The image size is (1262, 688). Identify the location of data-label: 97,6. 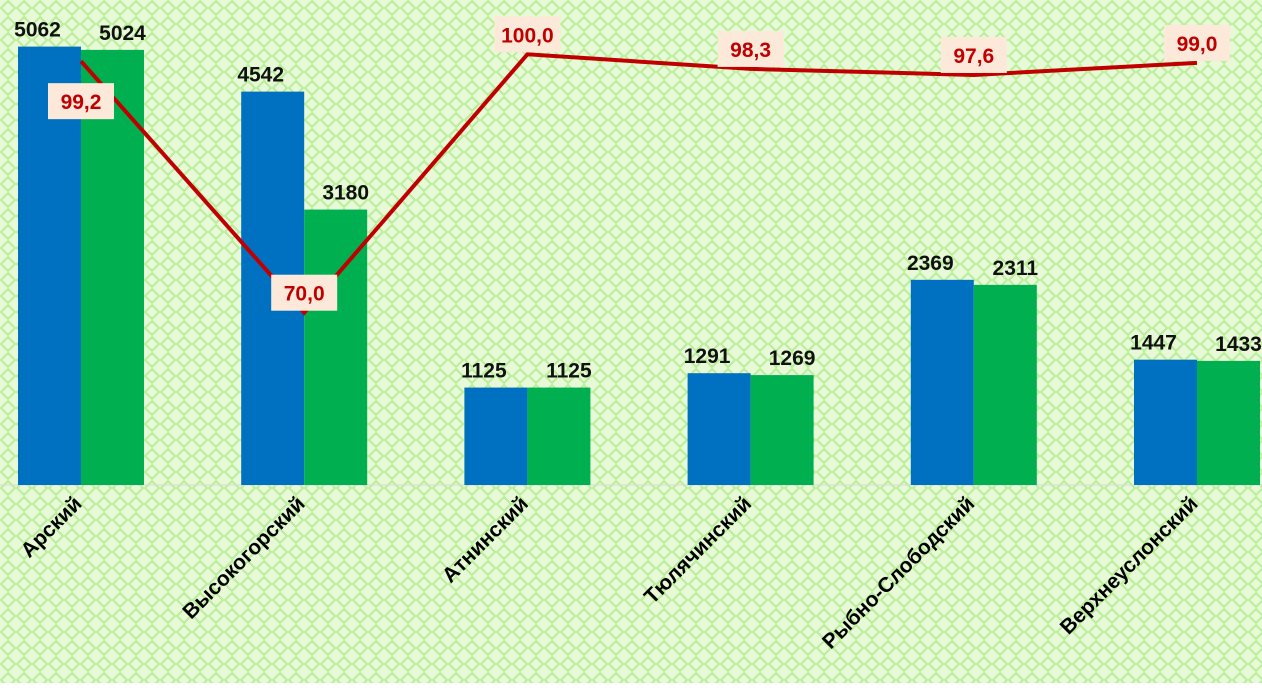
(973, 56).